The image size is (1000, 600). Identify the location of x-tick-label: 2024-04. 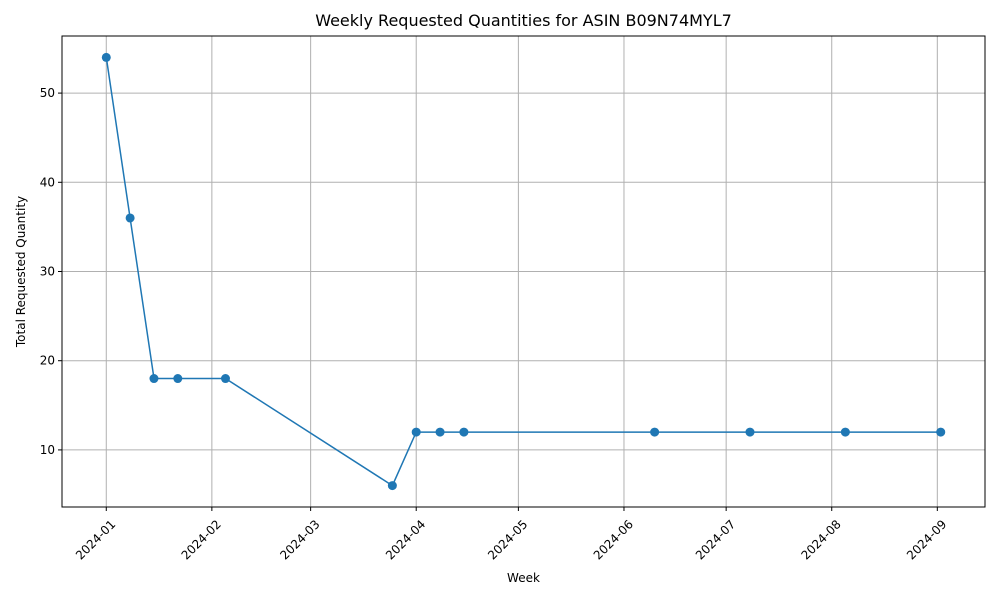
(405, 539).